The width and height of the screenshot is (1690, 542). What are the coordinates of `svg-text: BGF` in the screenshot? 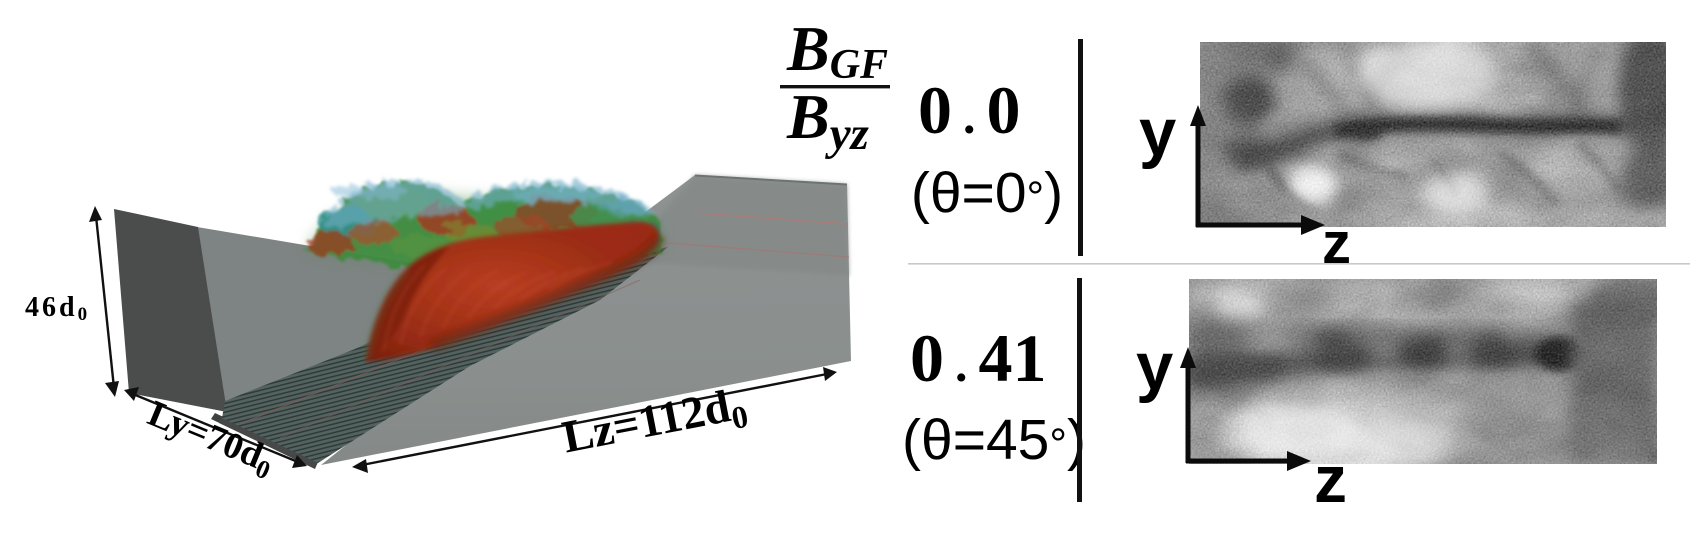 It's located at (837, 50).